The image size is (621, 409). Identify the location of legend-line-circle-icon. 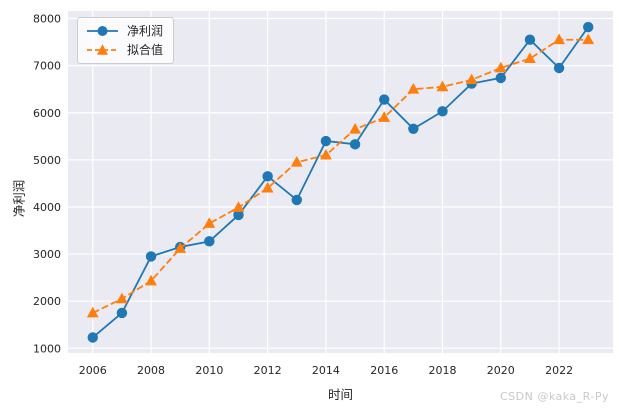
(102, 31).